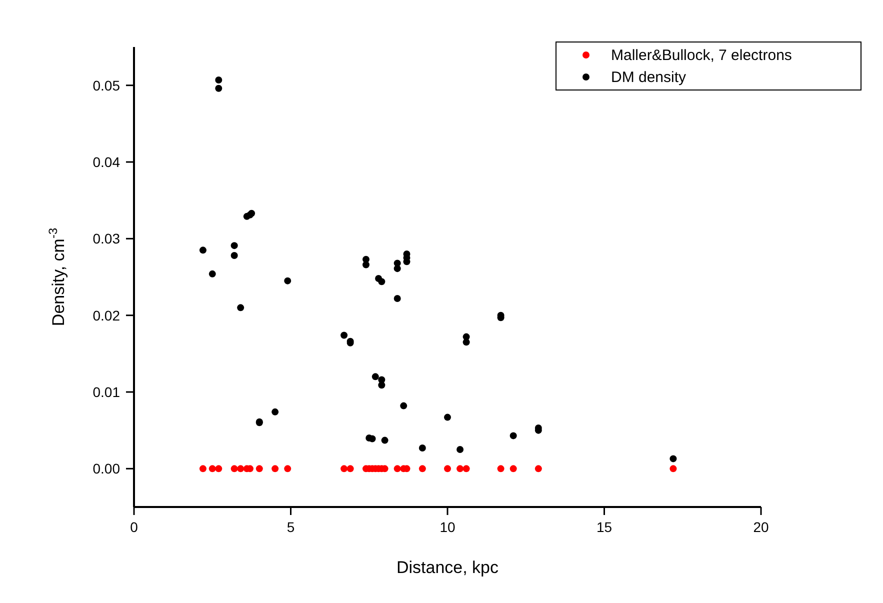 The height and width of the screenshot is (603, 883). I want to click on legend-label: DM density, so click(649, 77).